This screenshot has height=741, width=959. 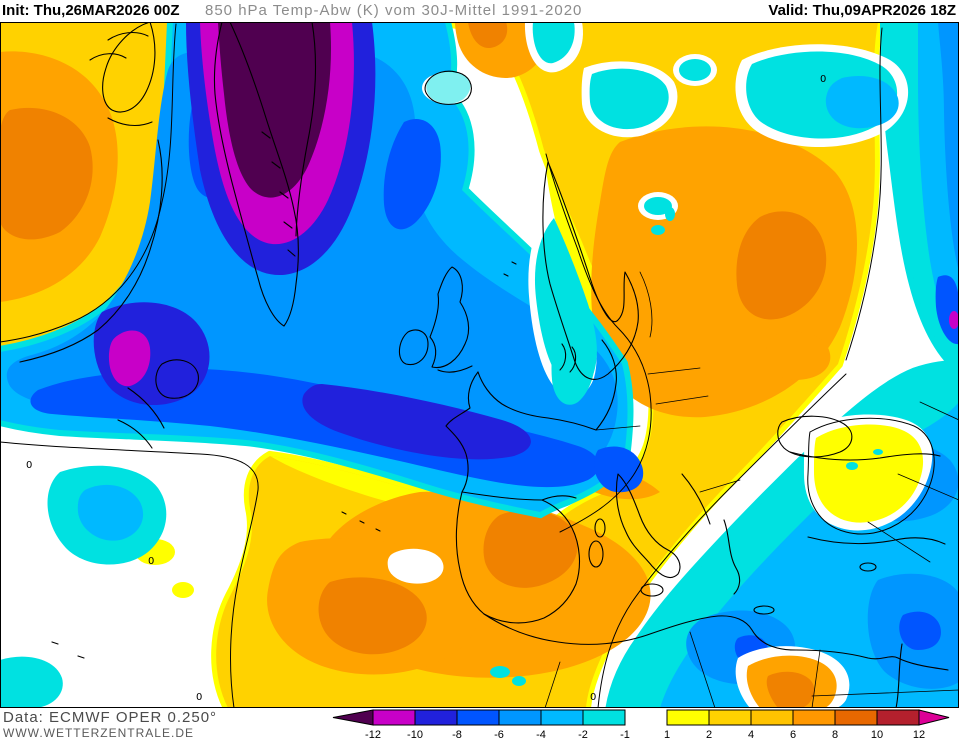 I want to click on scale-tick-label: 2, so click(x=709, y=735).